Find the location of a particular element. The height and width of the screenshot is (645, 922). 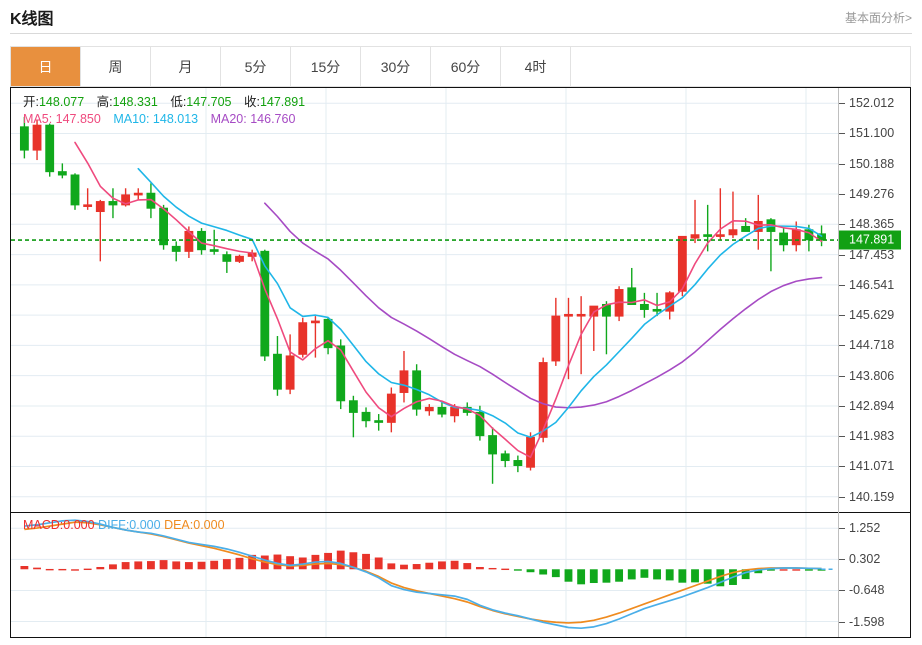

ma-legend-row: MA5: 147.850 MA10: 148.013 MA20: 146.760 is located at coordinates (164, 119).